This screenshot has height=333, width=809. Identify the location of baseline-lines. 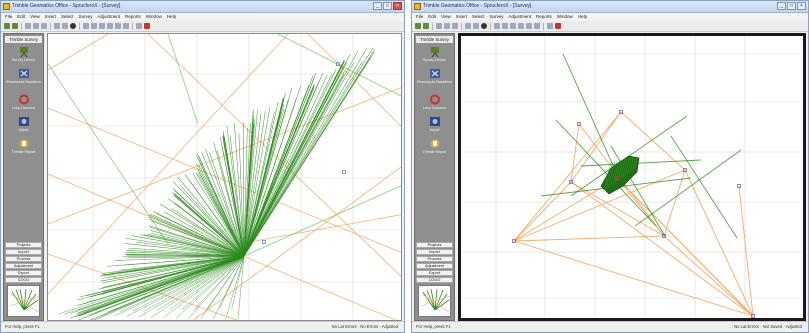
(641, 146).